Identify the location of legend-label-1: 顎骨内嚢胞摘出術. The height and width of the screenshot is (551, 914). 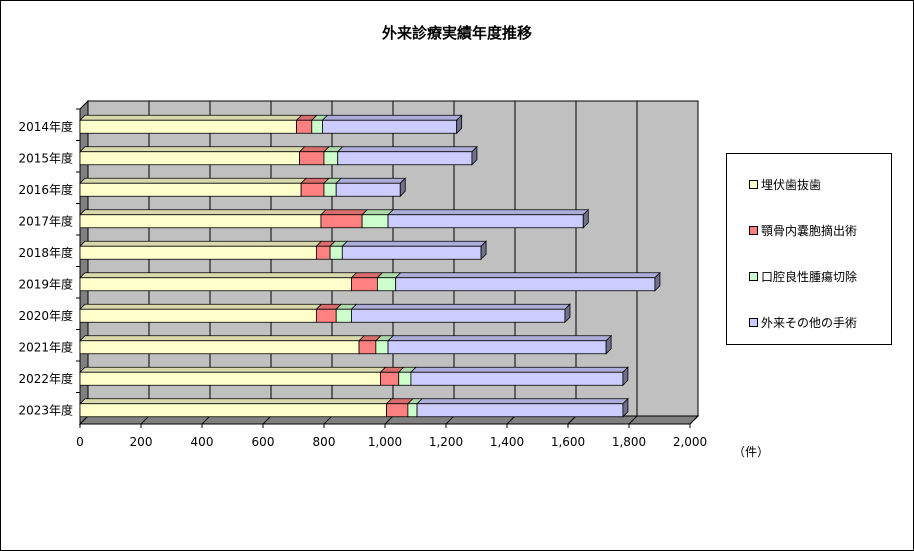
(809, 231).